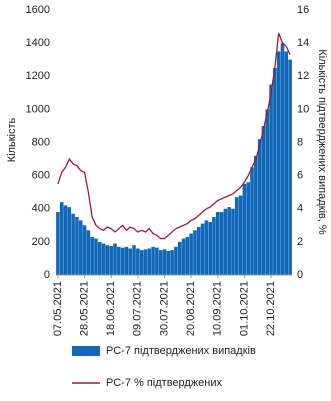  Describe the element at coordinates (12, 139) in the screenshot. I see `y-axis-title: Кількість` at that location.